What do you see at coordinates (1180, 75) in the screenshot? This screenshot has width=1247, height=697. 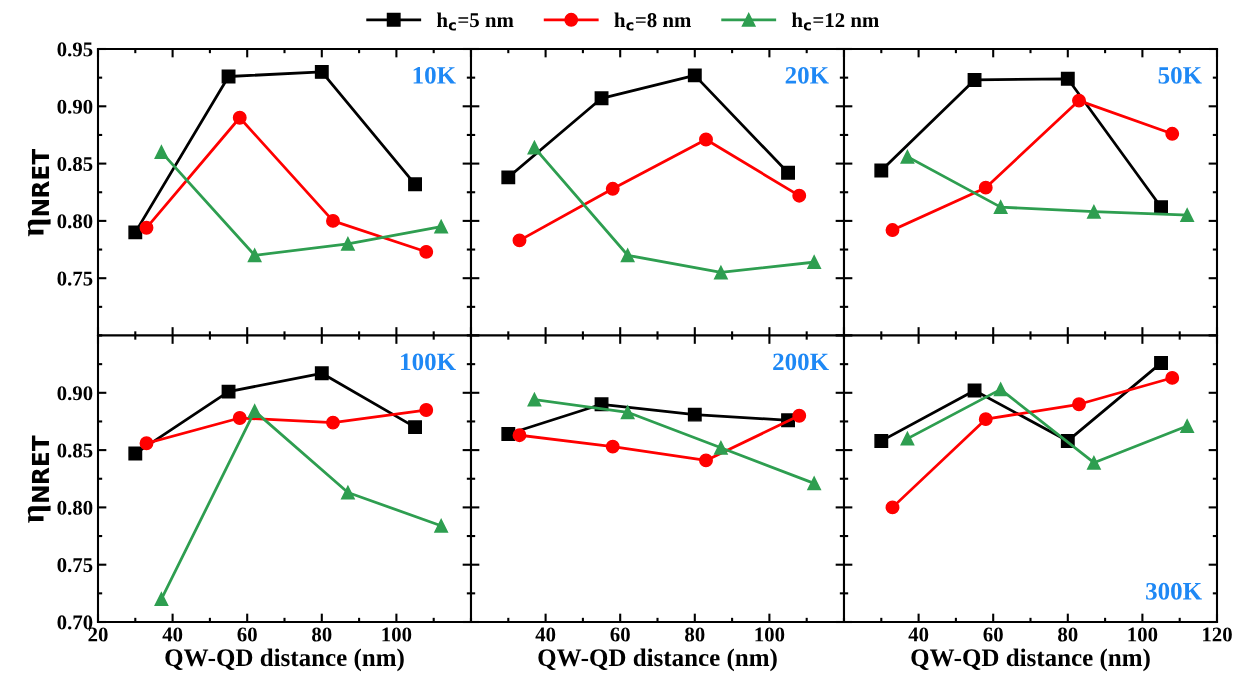 I see `annotation: 50K` at bounding box center [1180, 75].